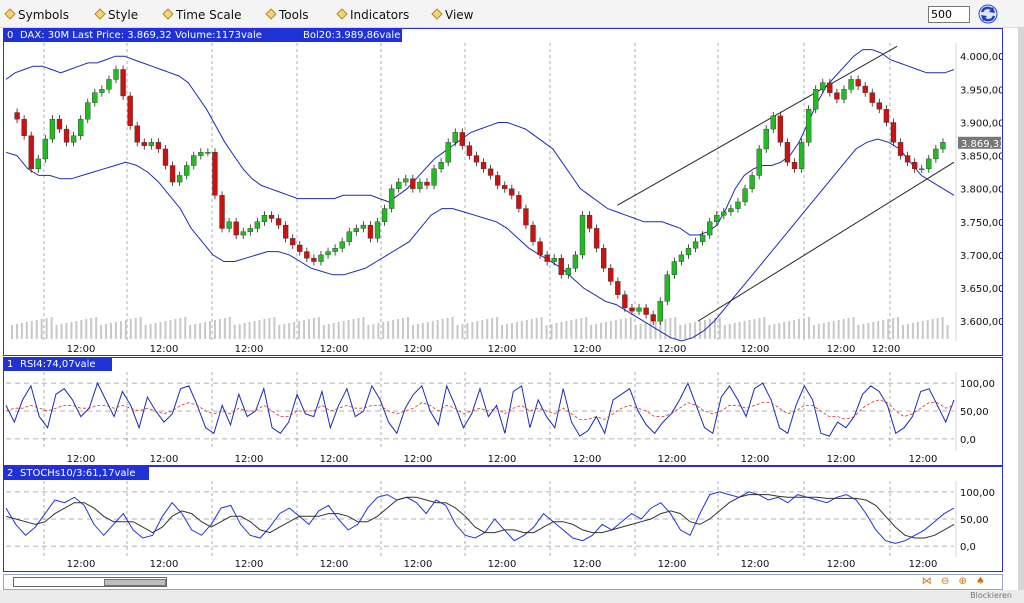  I want to click on menu-indicators: Indicators, so click(372, 15).